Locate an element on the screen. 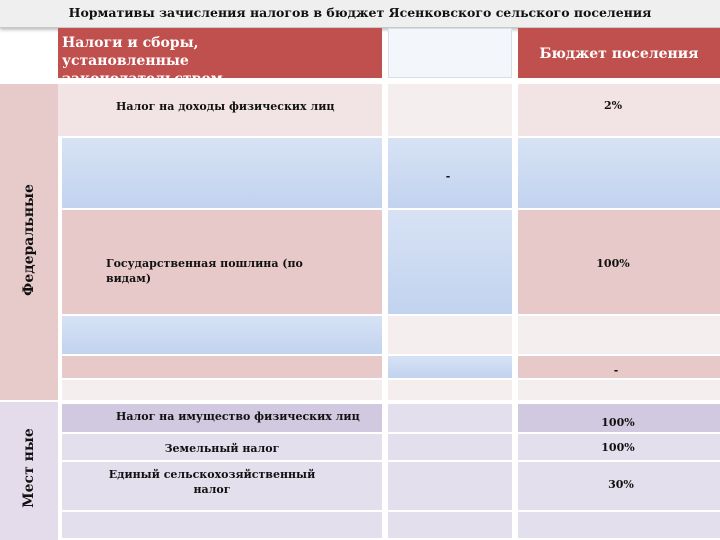 The height and width of the screenshot is (540, 720). header-taxes-cell is located at coordinates (220, 53).